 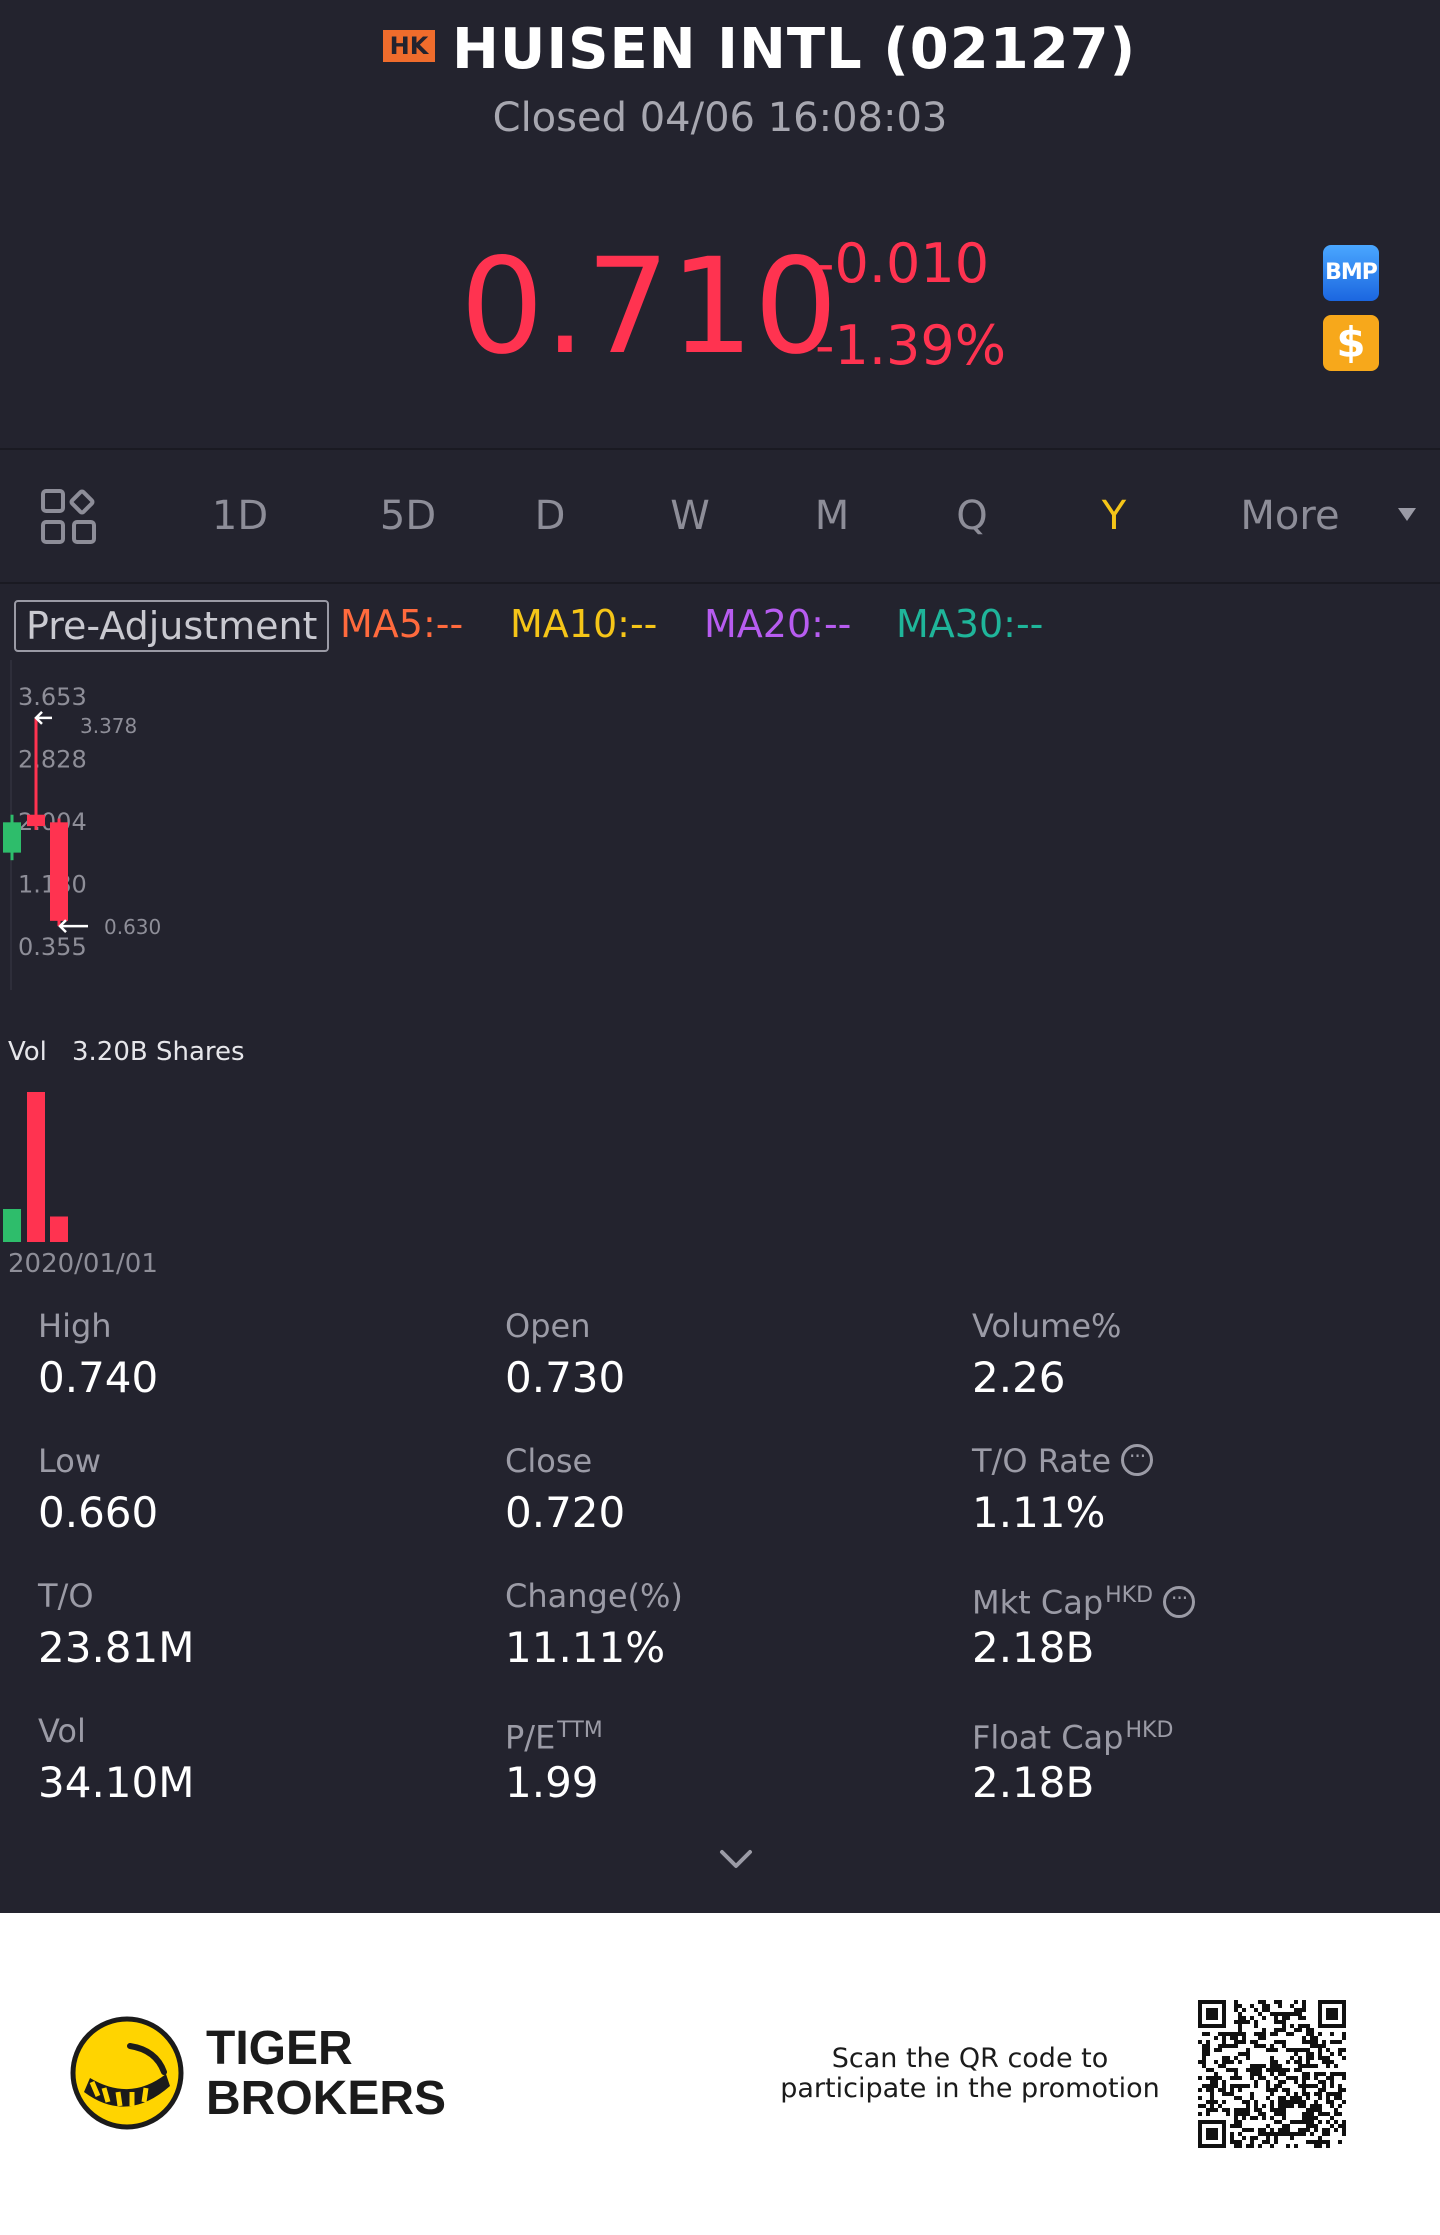 I want to click on market-status: Closed 04/06 16:08:03, so click(x=720, y=118).